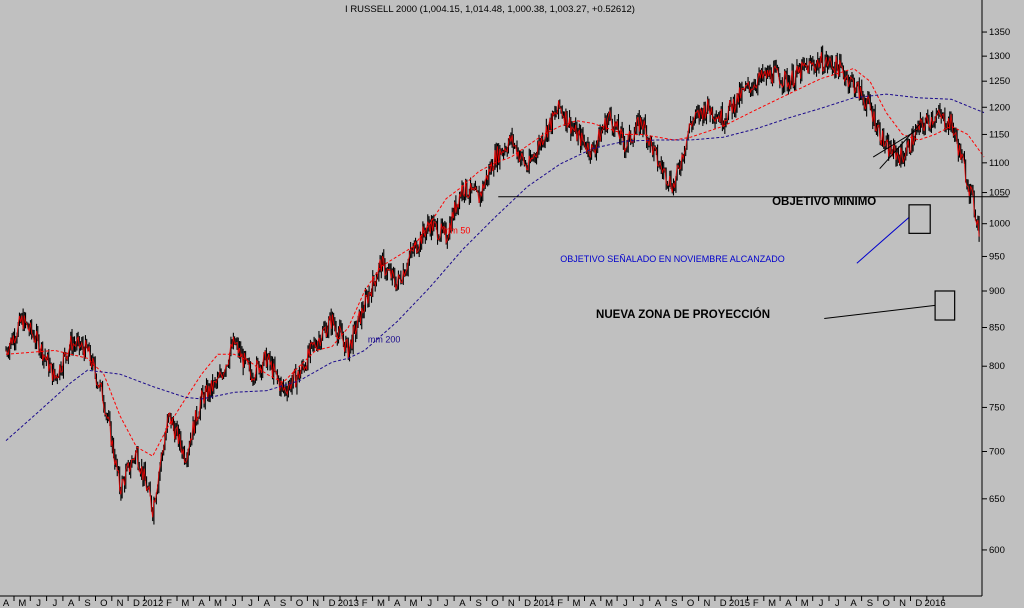  I want to click on y-tick-label: 600, so click(997, 550).